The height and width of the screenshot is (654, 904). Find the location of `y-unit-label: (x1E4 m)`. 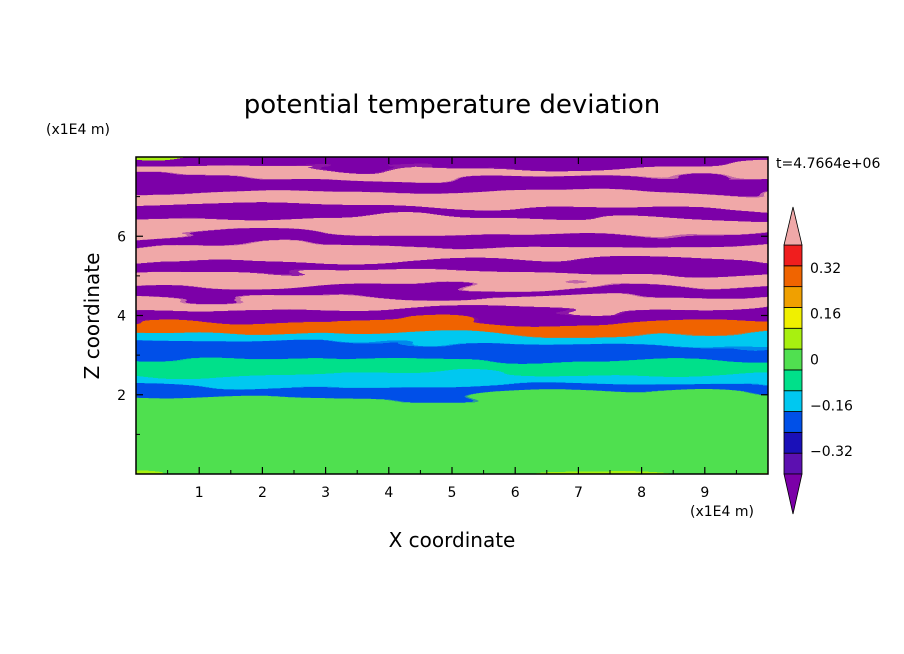

y-unit-label: (x1E4 m) is located at coordinates (78, 130).